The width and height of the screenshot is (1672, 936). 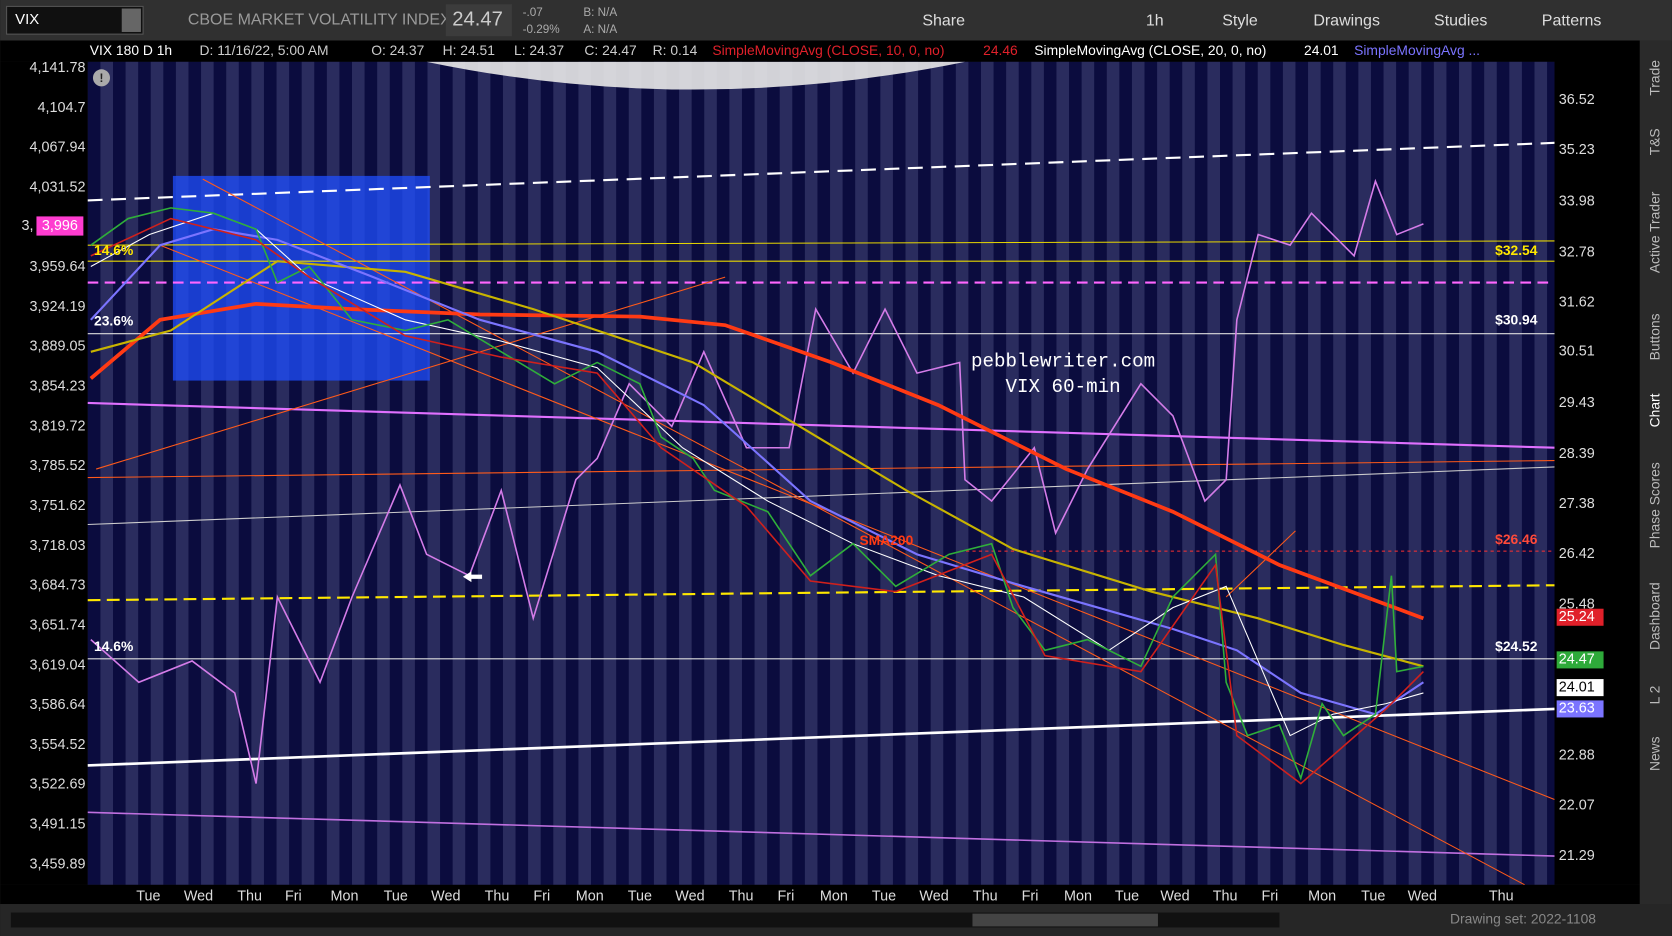 What do you see at coordinates (301, 278) in the screenshot?
I see `highlight-box` at bounding box center [301, 278].